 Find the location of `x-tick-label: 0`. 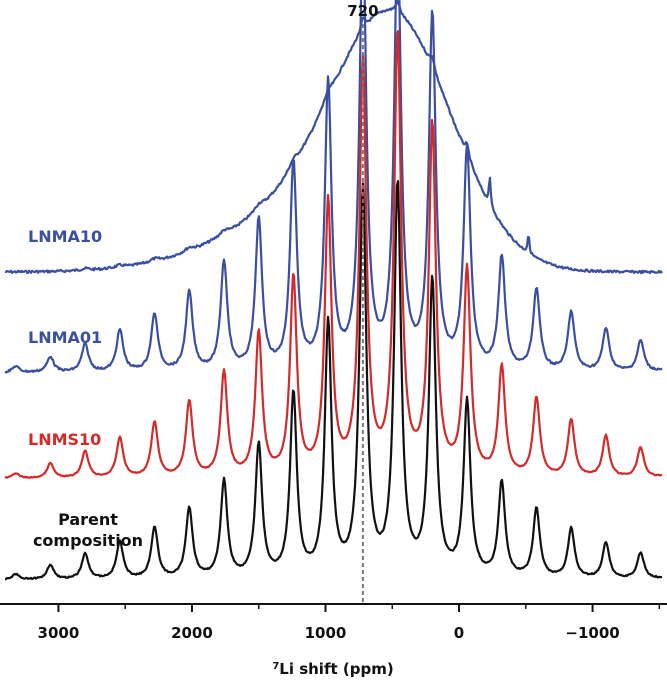

x-tick-label: 0 is located at coordinates (459, 633).